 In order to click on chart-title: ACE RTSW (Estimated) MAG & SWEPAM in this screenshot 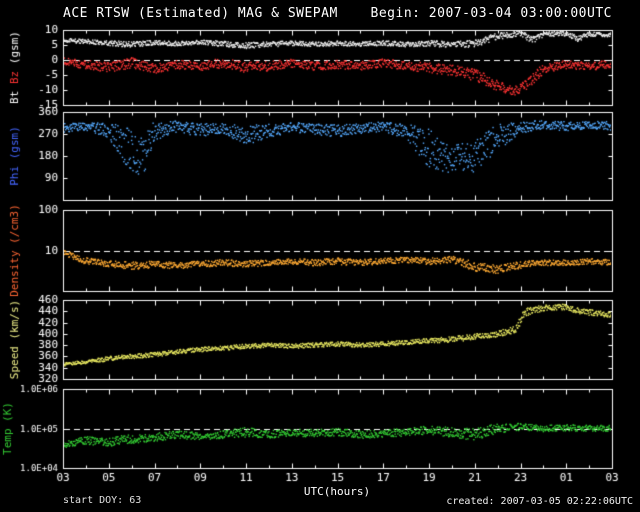, I will do `click(200, 13)`.